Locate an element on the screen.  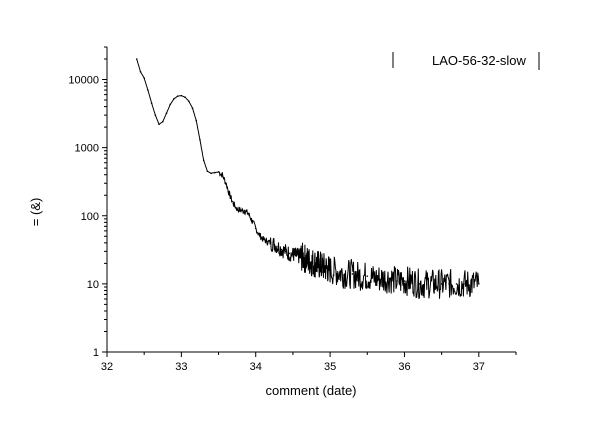
y-tick-label: 10000 is located at coordinates (83, 81).